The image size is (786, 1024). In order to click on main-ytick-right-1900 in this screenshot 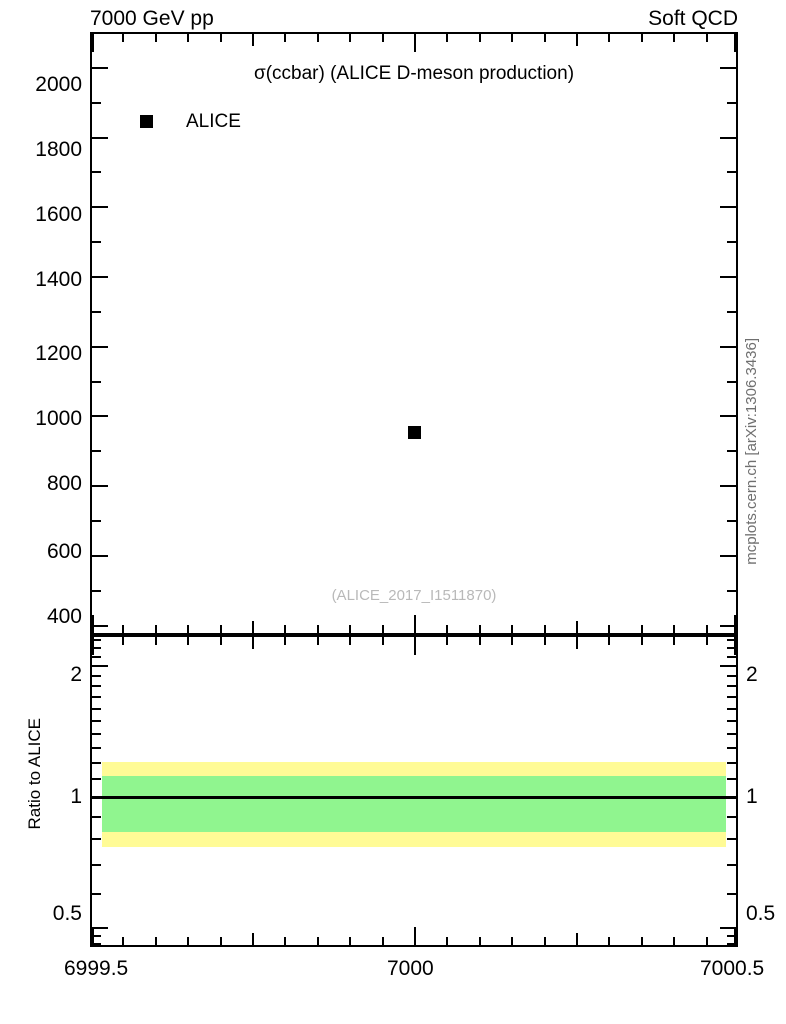, I will do `click(731, 103)`.